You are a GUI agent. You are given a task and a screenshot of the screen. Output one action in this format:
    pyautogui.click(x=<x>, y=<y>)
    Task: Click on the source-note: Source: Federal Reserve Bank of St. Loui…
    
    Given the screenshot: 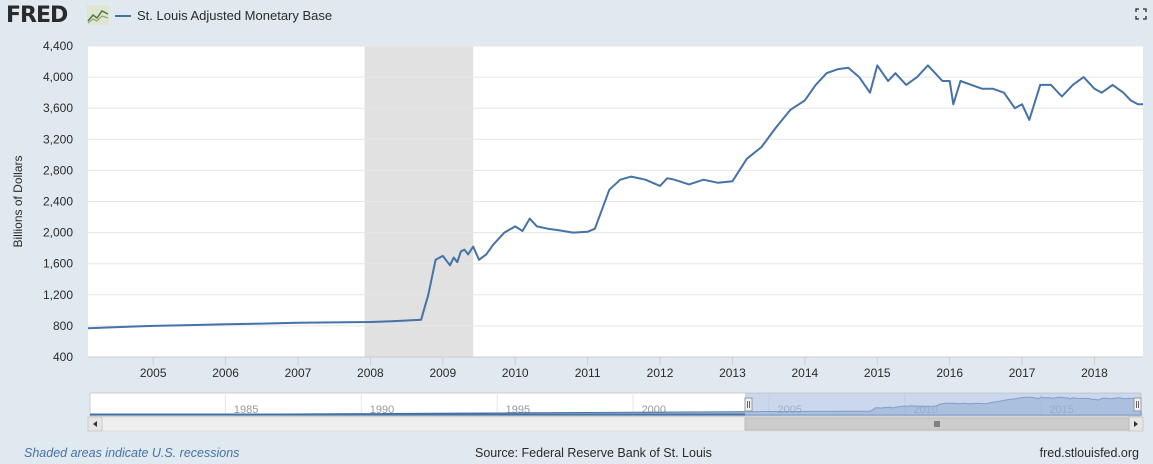 What is the action you would take?
    pyautogui.click(x=593, y=453)
    